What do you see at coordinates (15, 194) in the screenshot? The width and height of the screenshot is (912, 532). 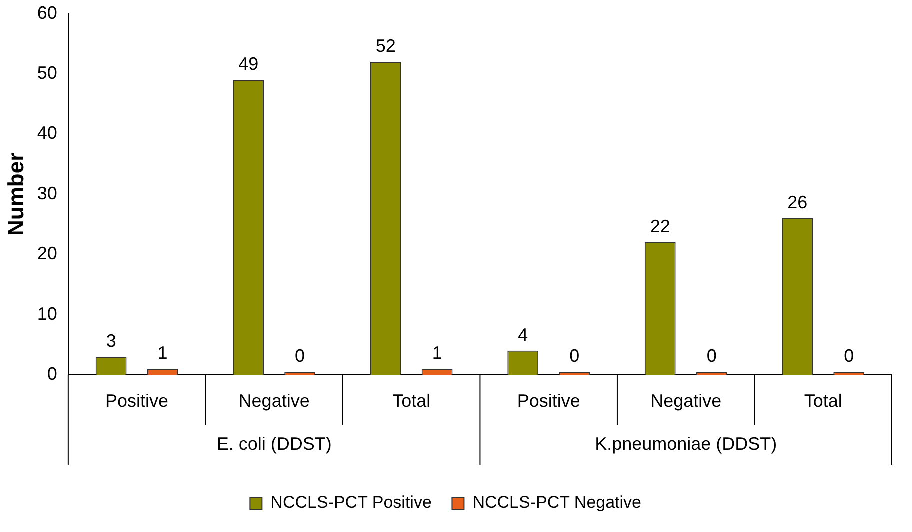 I see `y-axis-title: Number` at bounding box center [15, 194].